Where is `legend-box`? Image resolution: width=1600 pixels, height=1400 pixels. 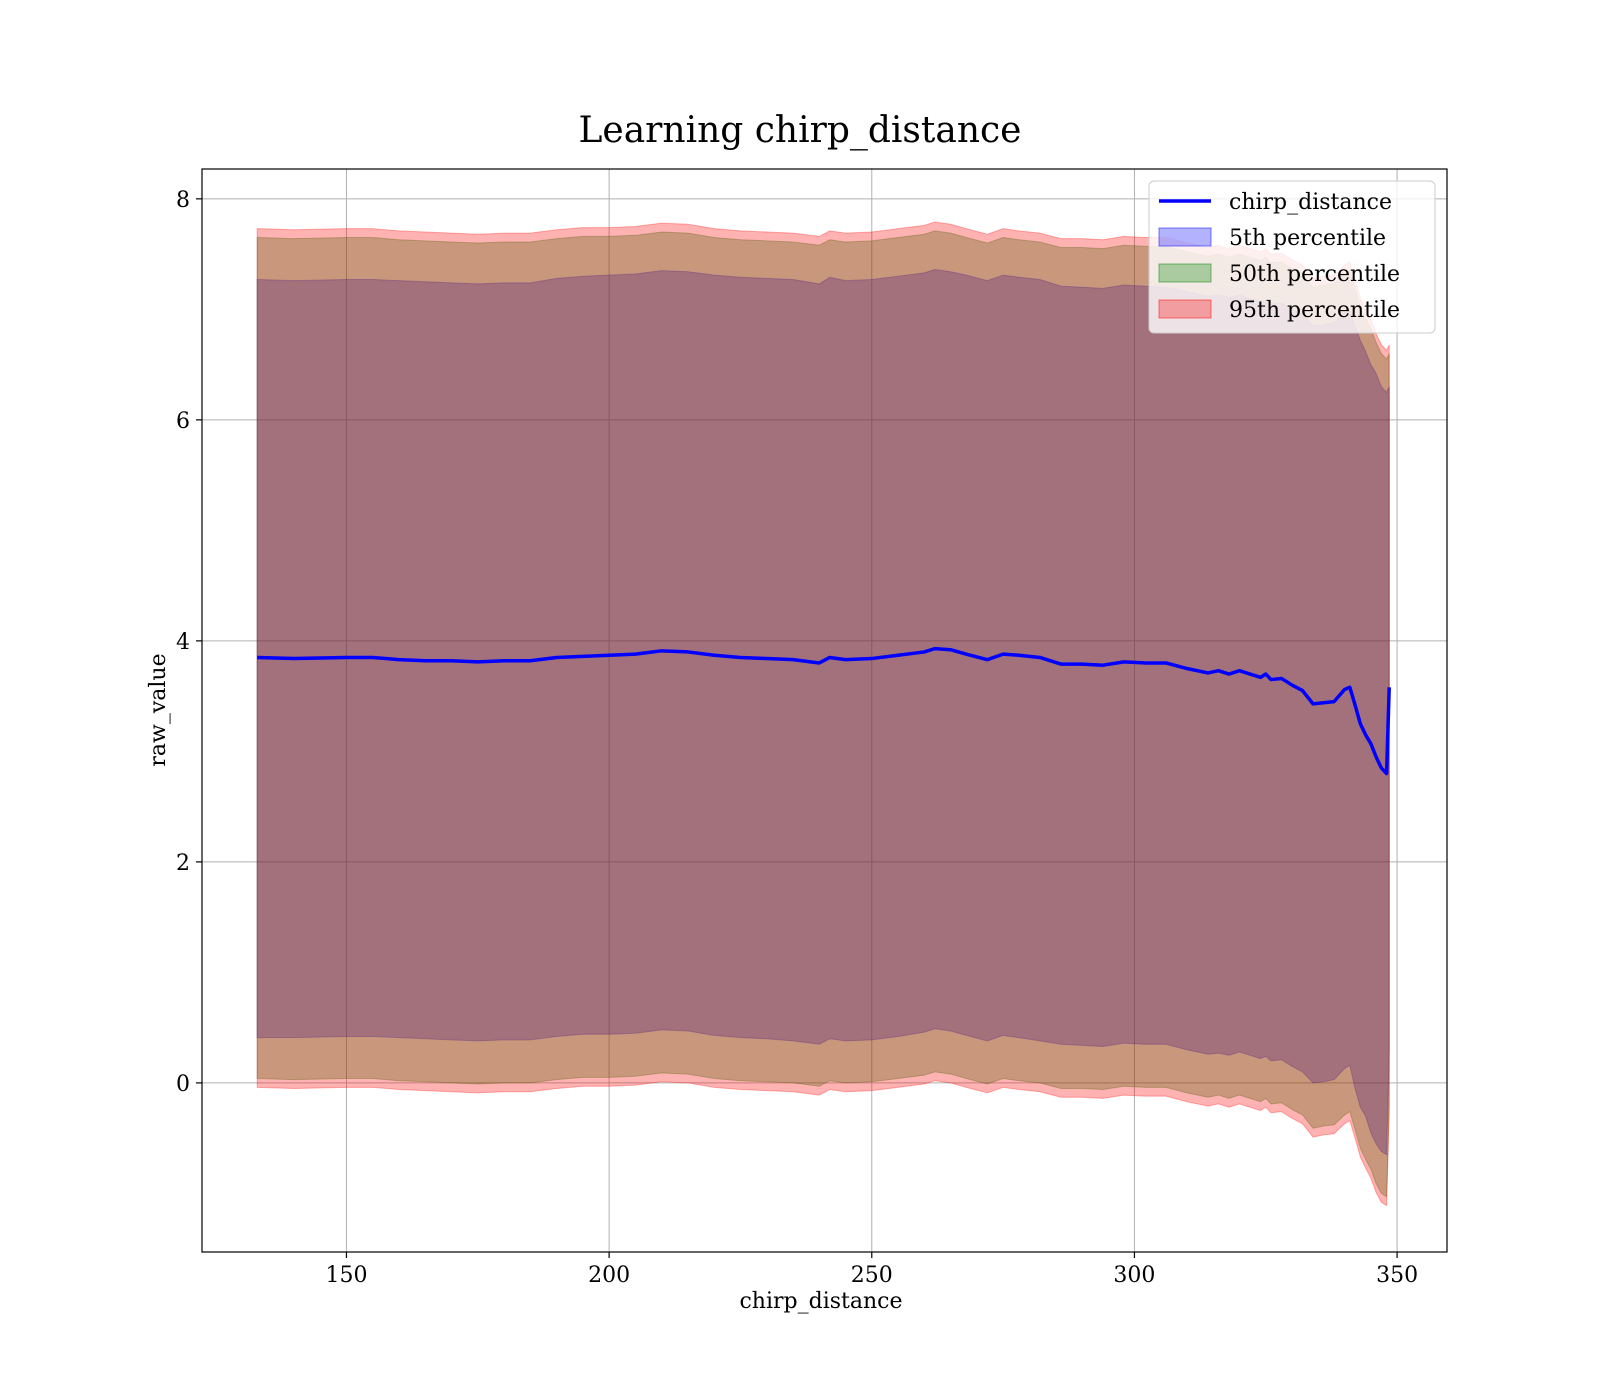
legend-box is located at coordinates (1292, 257).